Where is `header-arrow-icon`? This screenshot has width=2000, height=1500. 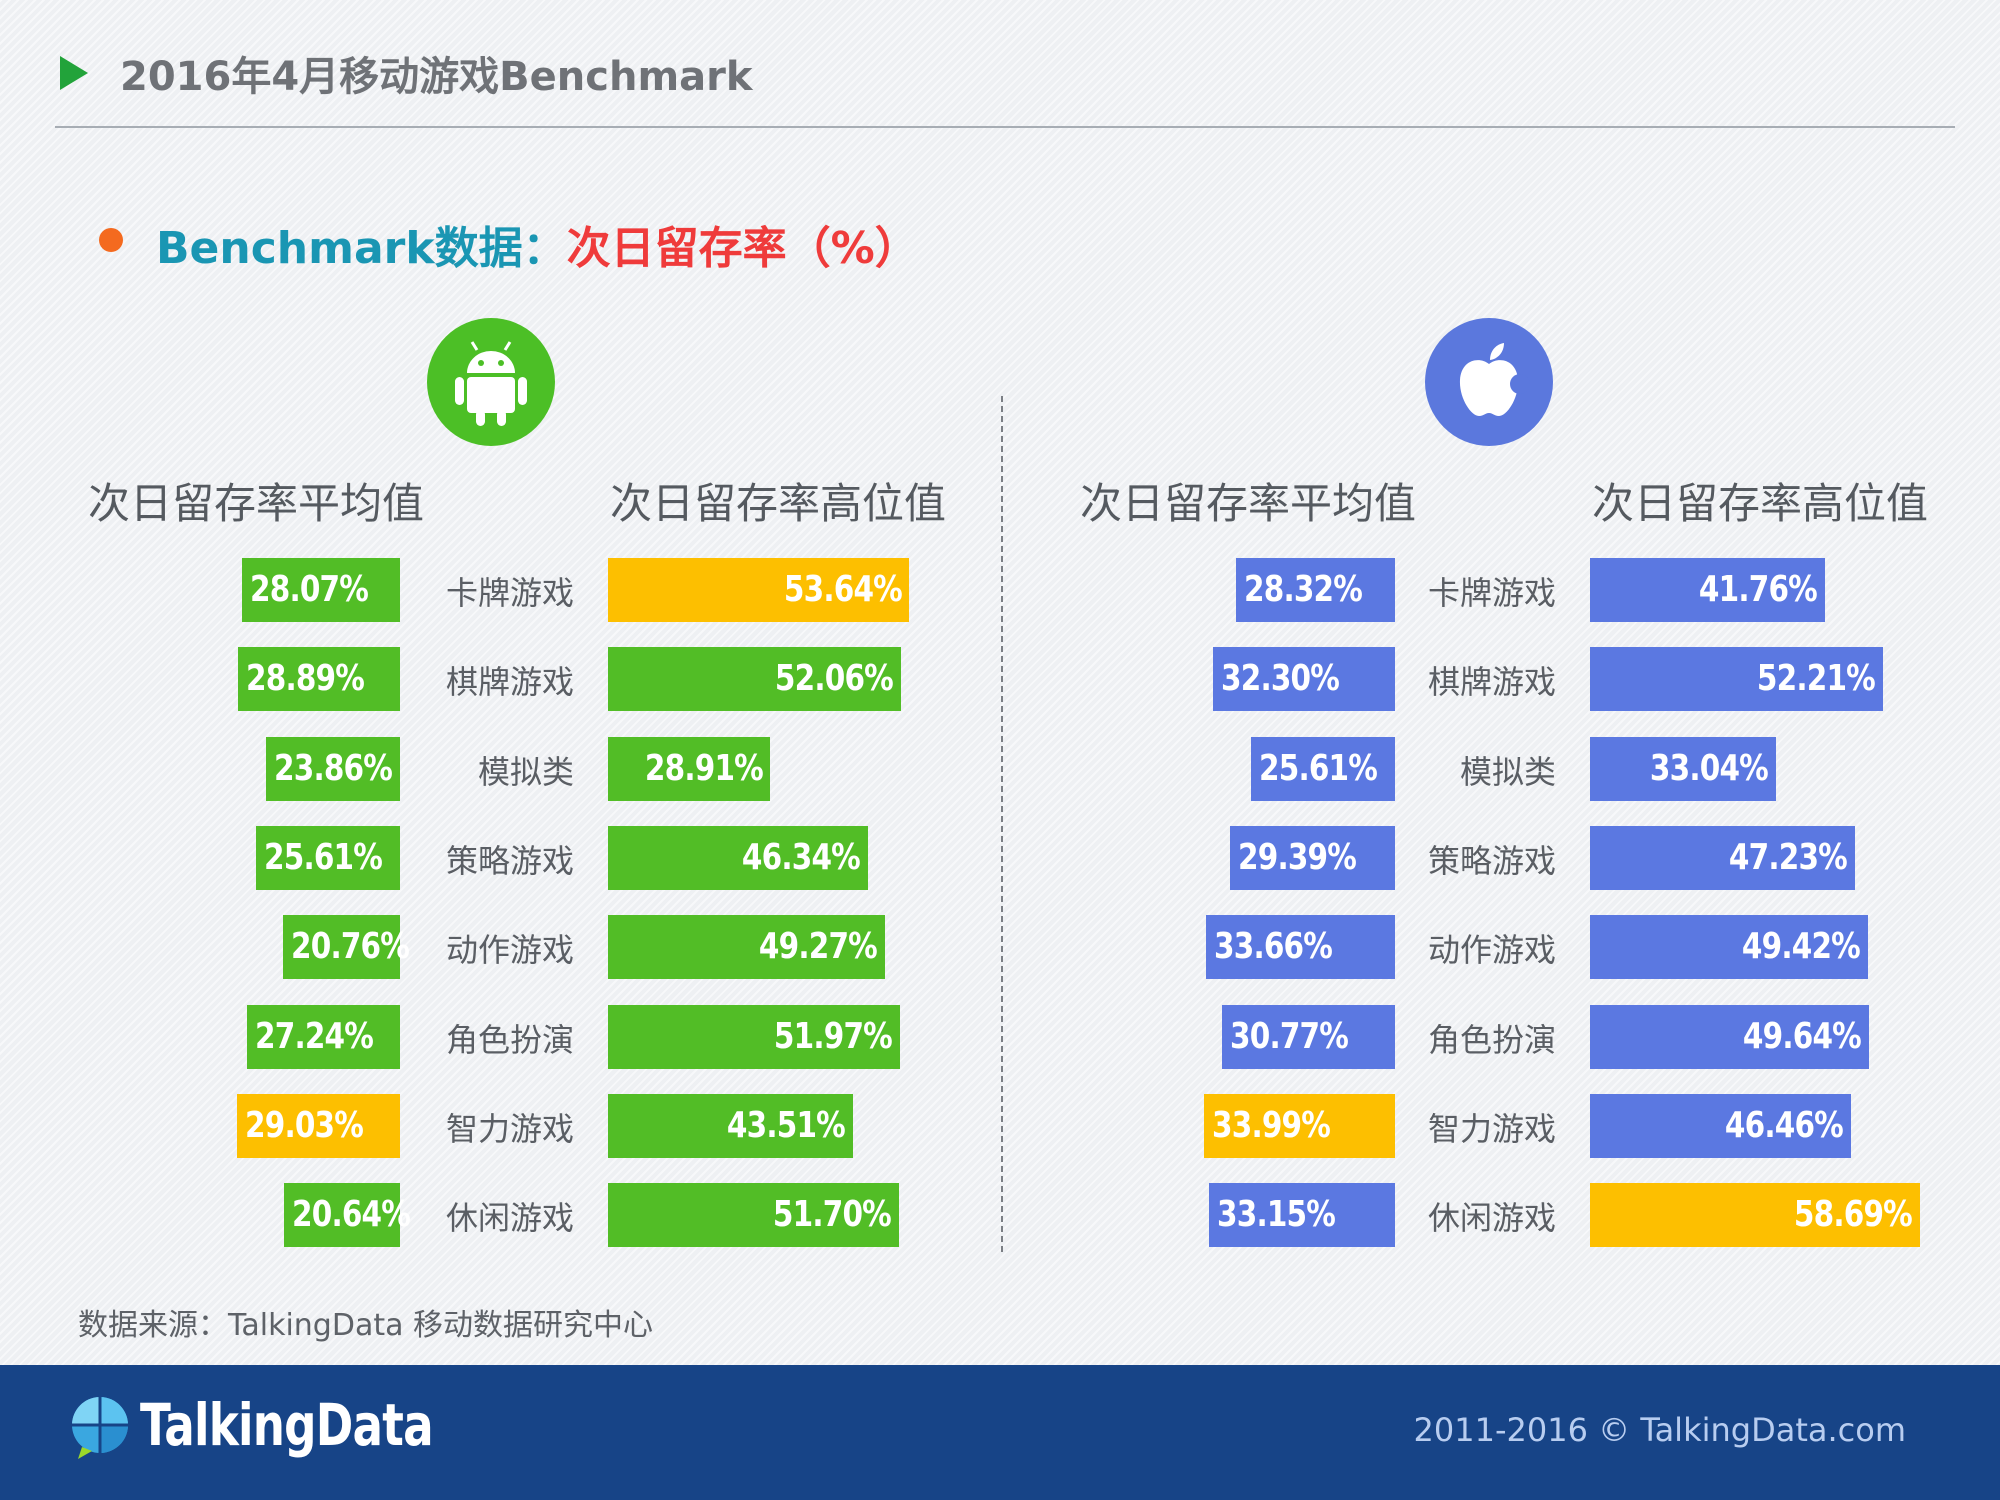 header-arrow-icon is located at coordinates (74, 73).